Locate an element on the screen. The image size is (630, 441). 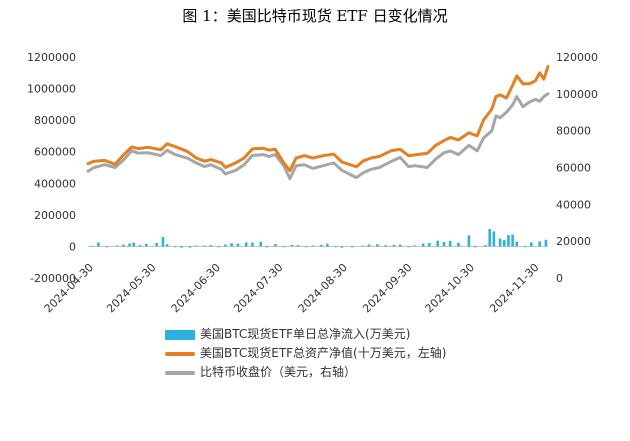
right-tick-label: 0 is located at coordinates (559, 278).